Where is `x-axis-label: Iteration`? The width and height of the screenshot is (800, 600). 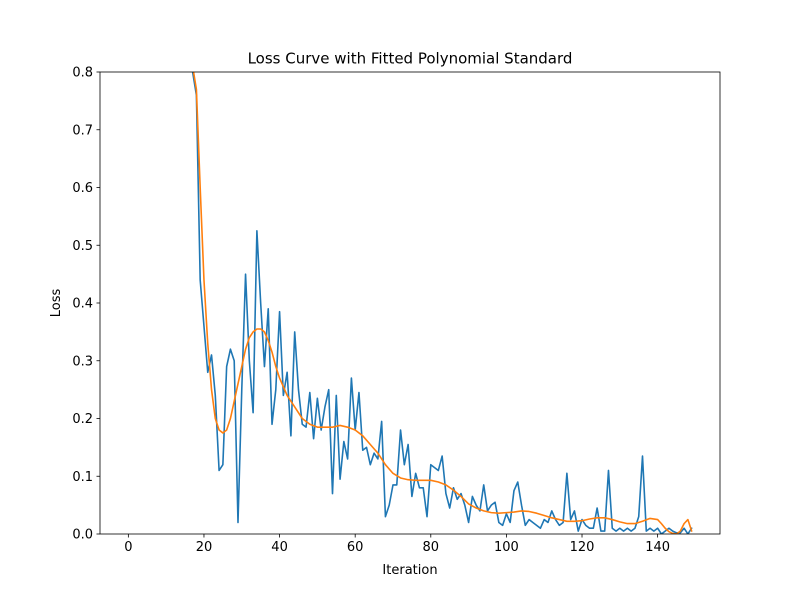 x-axis-label: Iteration is located at coordinates (409, 570).